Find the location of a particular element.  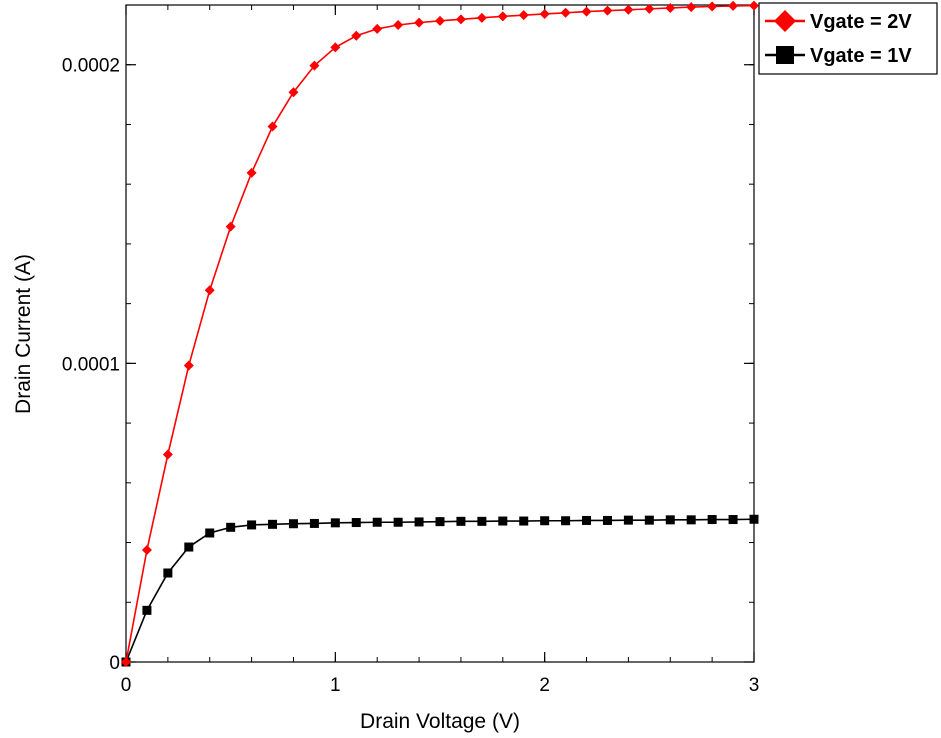

legend-label: Vgate = 1V is located at coordinates (861, 56).